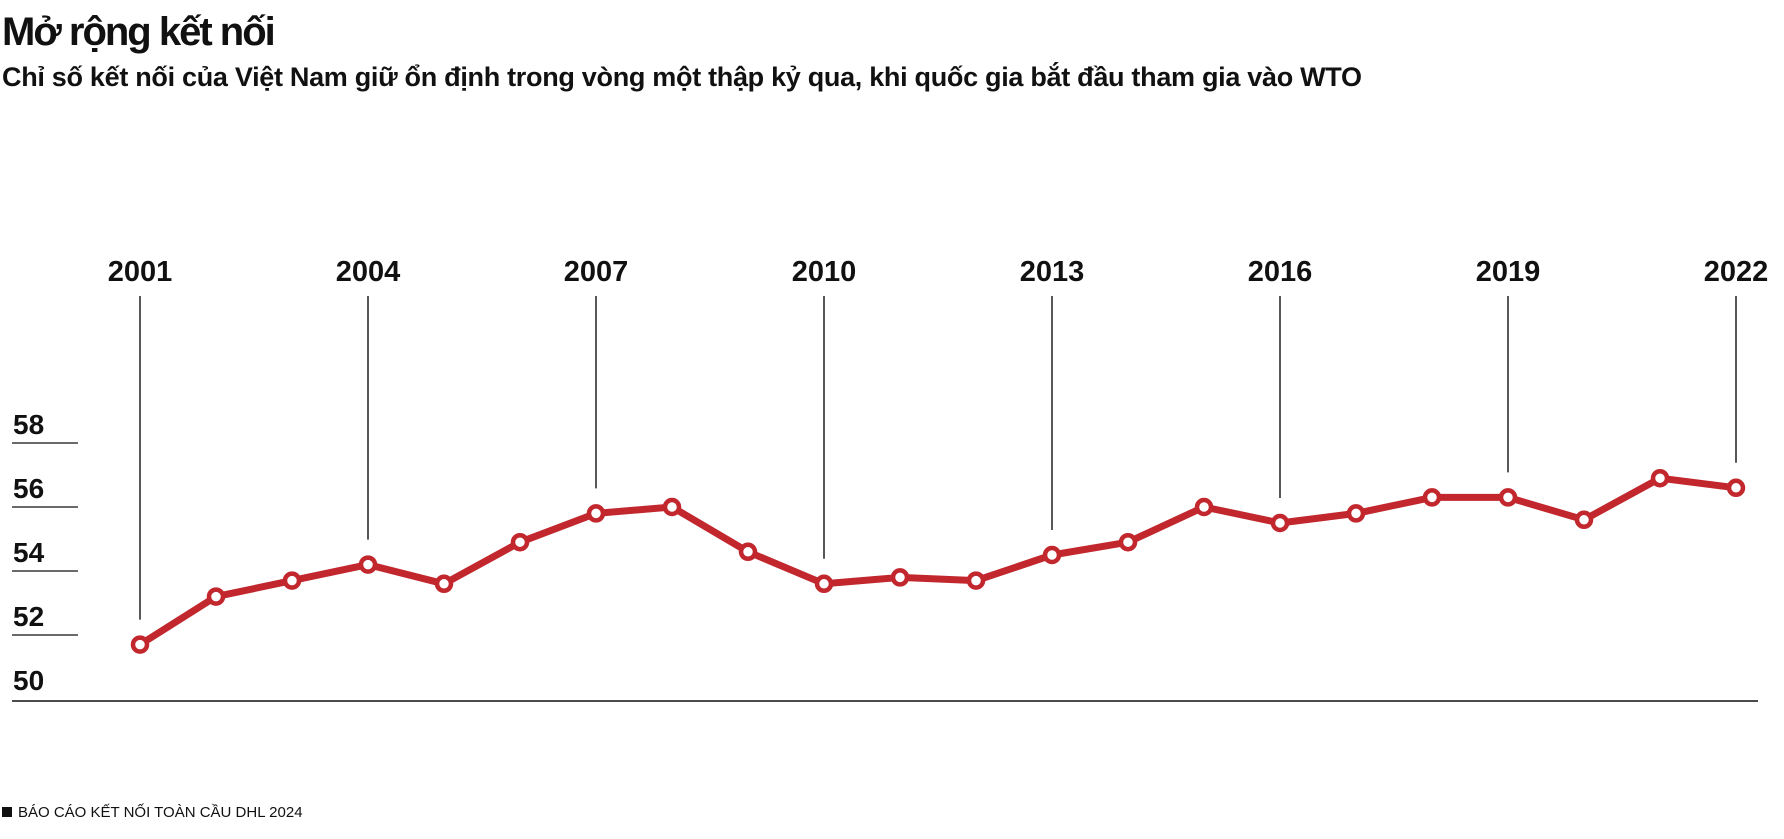 The image size is (1784, 839). What do you see at coordinates (1280, 523) in the screenshot?
I see `data-point-2016` at bounding box center [1280, 523].